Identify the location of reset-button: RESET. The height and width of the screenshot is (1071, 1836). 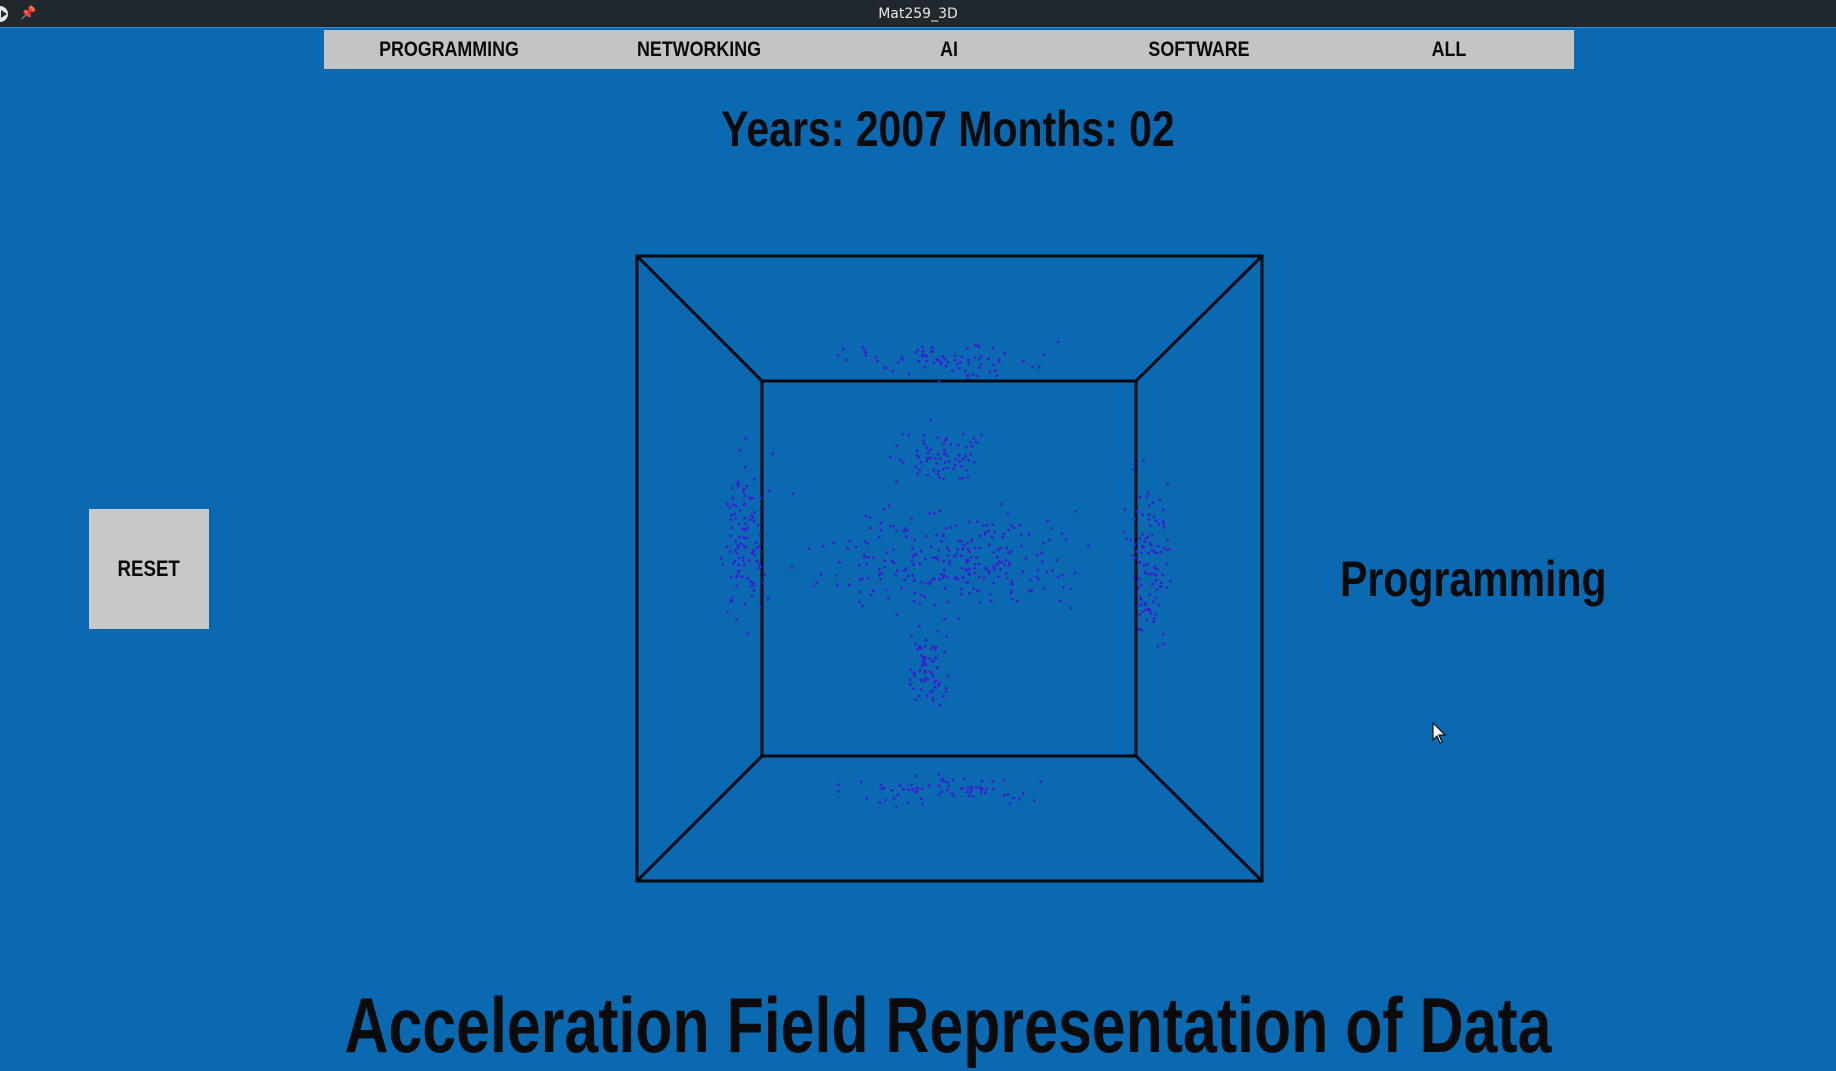
(149, 569).